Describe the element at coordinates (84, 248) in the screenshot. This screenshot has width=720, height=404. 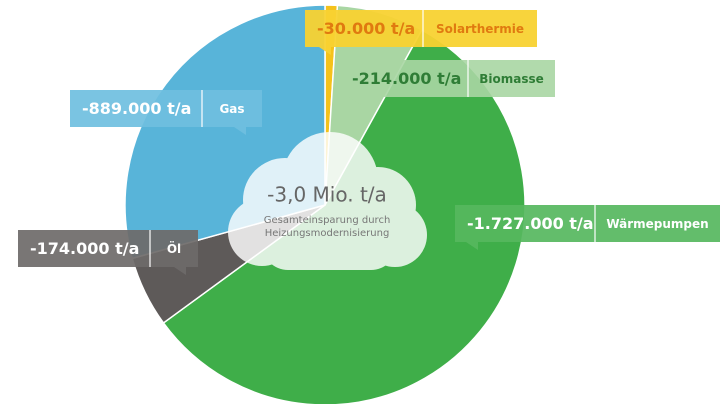
I see `value-label: -174.000 t/a` at that location.